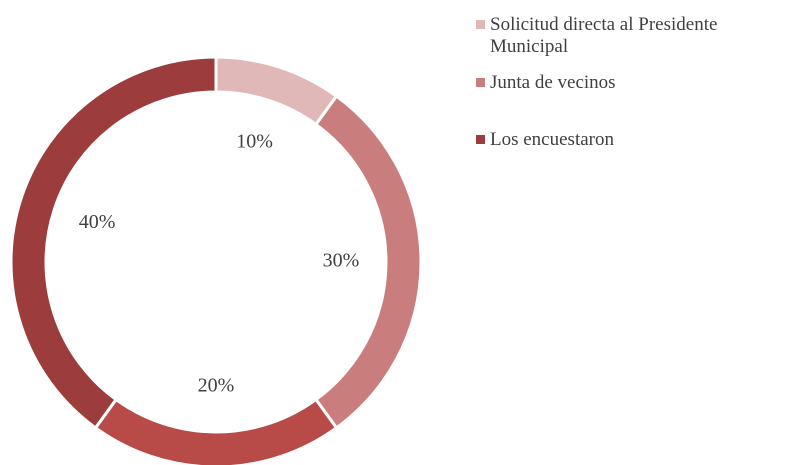 The height and width of the screenshot is (465, 796). Describe the element at coordinates (97, 222) in the screenshot. I see `data-label: 40%` at that location.